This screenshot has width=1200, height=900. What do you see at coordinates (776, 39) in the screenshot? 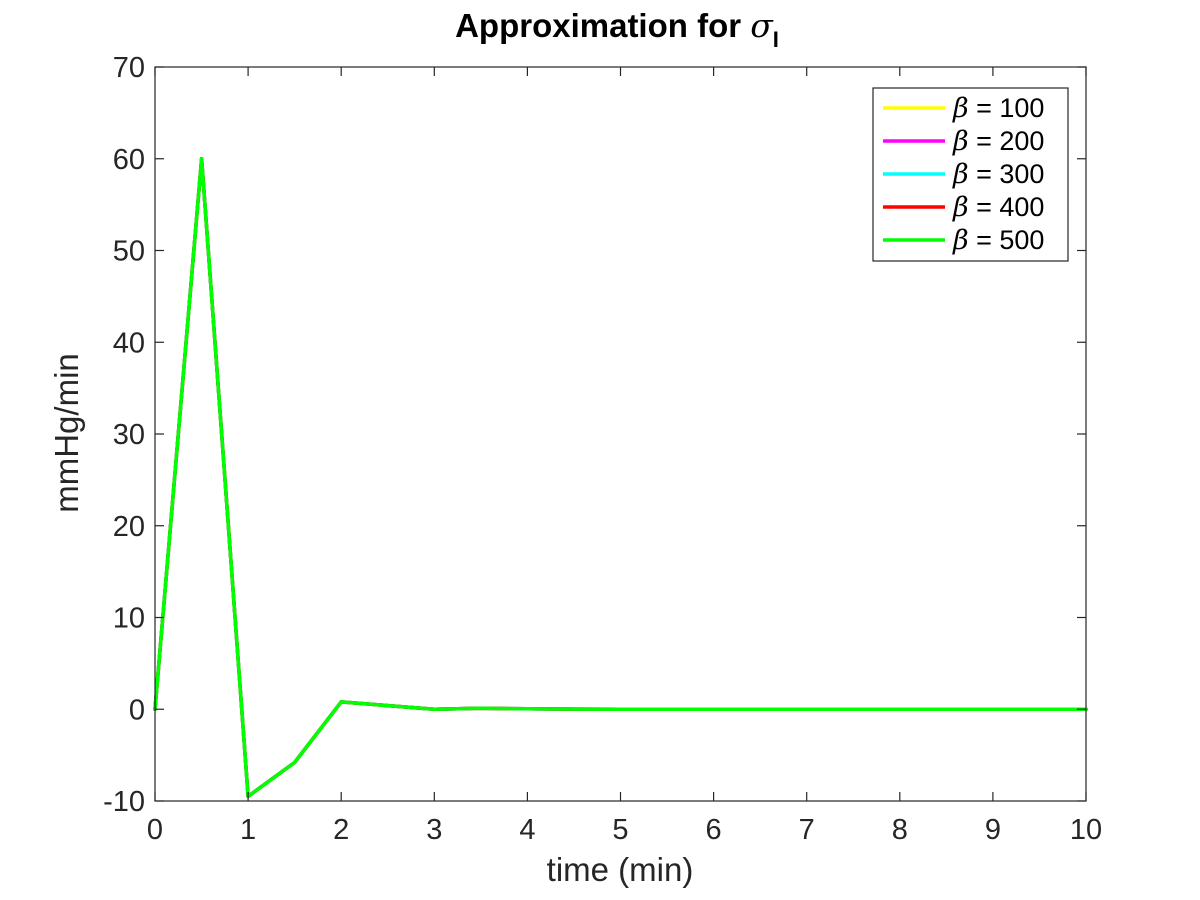
I see `chart-title-subscript: I` at bounding box center [776, 39].